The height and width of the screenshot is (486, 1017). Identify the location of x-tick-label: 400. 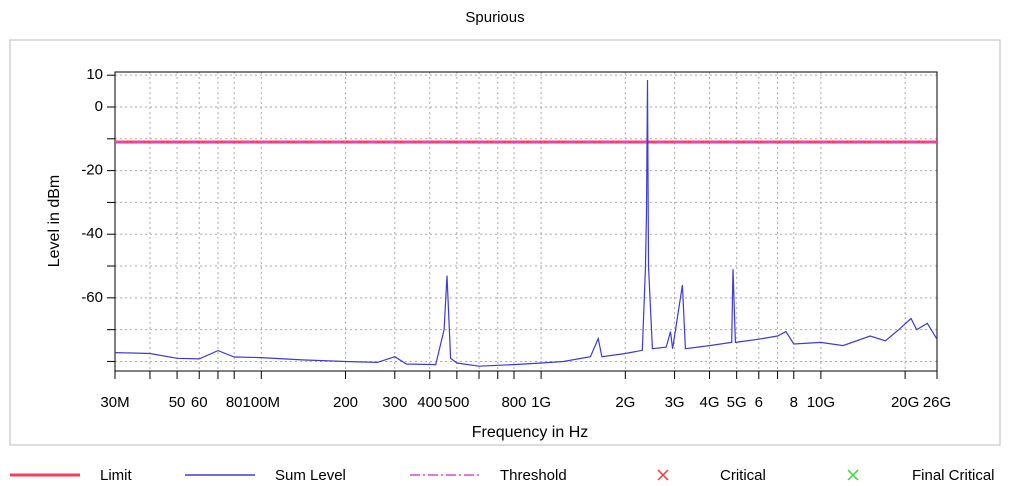
(429, 402).